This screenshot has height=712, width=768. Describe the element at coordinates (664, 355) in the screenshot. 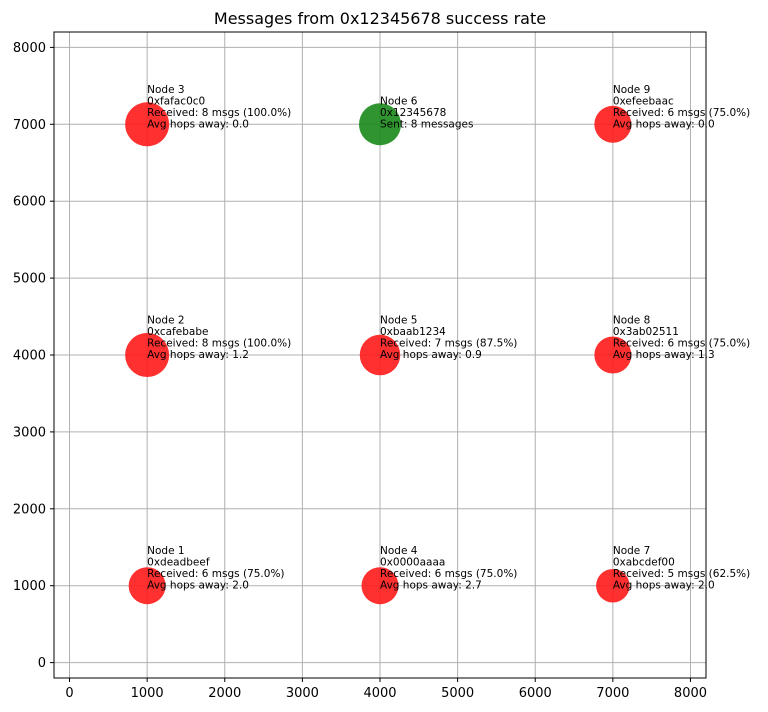

I see `node-label-line: Avg hops away: 1.3` at that location.